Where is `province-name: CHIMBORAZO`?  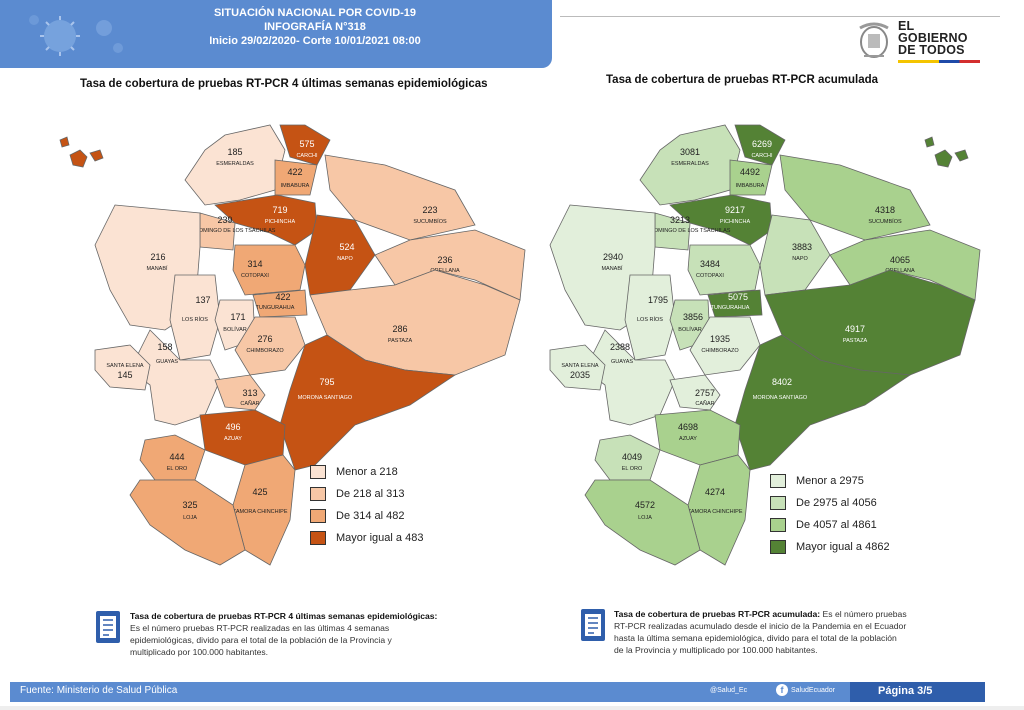
province-name: CHIMBORAZO is located at coordinates (720, 351).